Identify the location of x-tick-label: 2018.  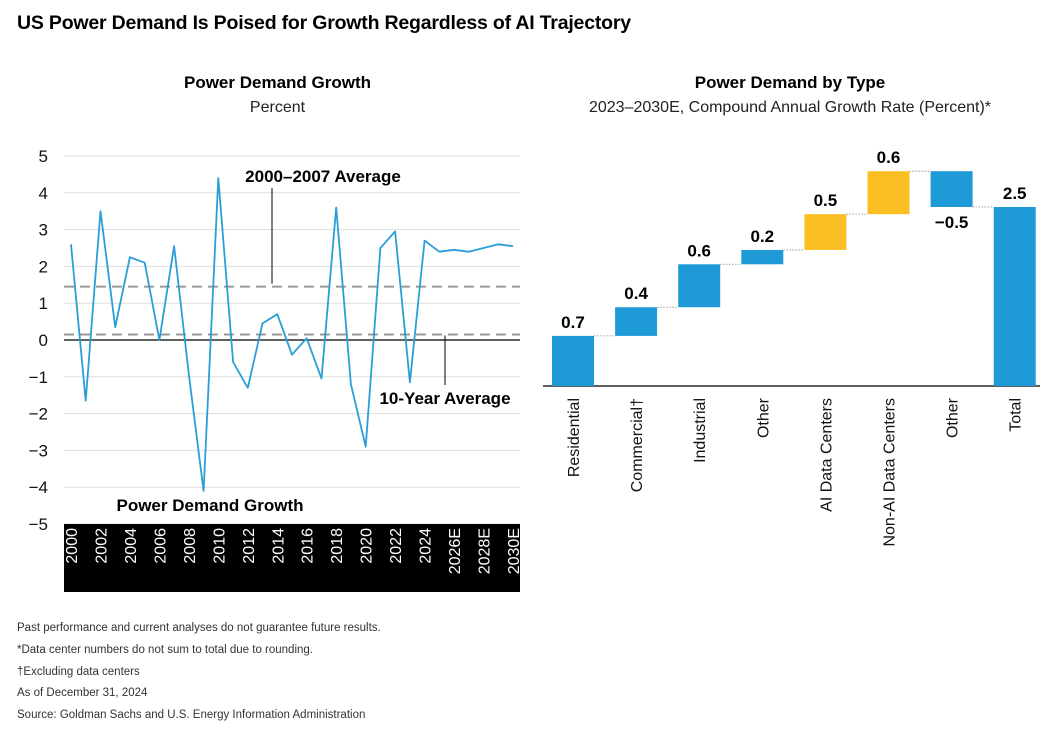
(337, 546).